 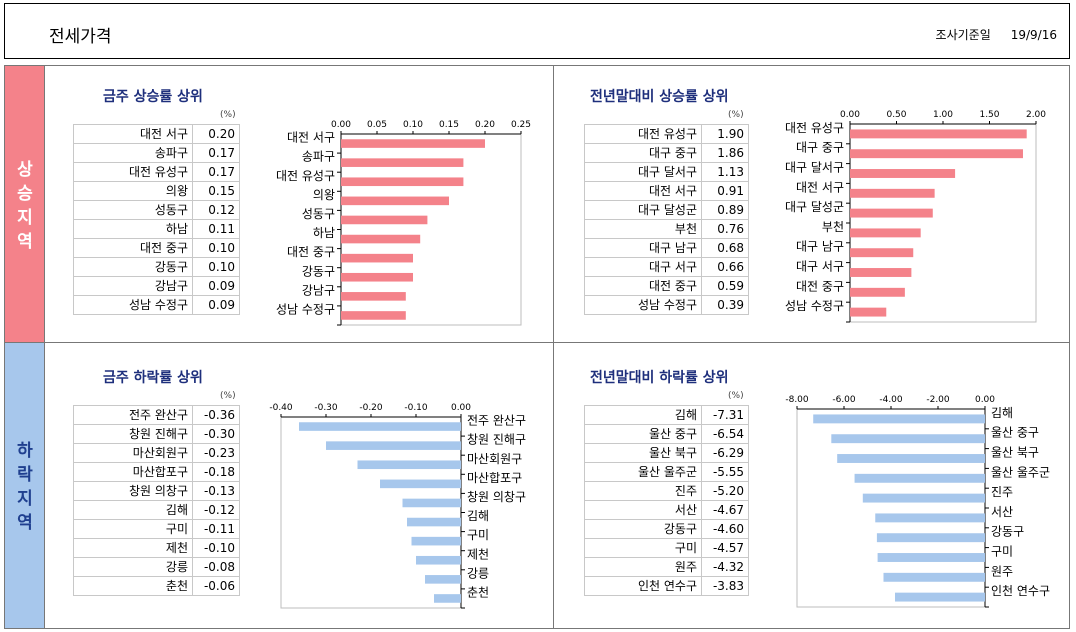 I want to click on table-row: 창원 의창구 -0.13, so click(x=156, y=491).